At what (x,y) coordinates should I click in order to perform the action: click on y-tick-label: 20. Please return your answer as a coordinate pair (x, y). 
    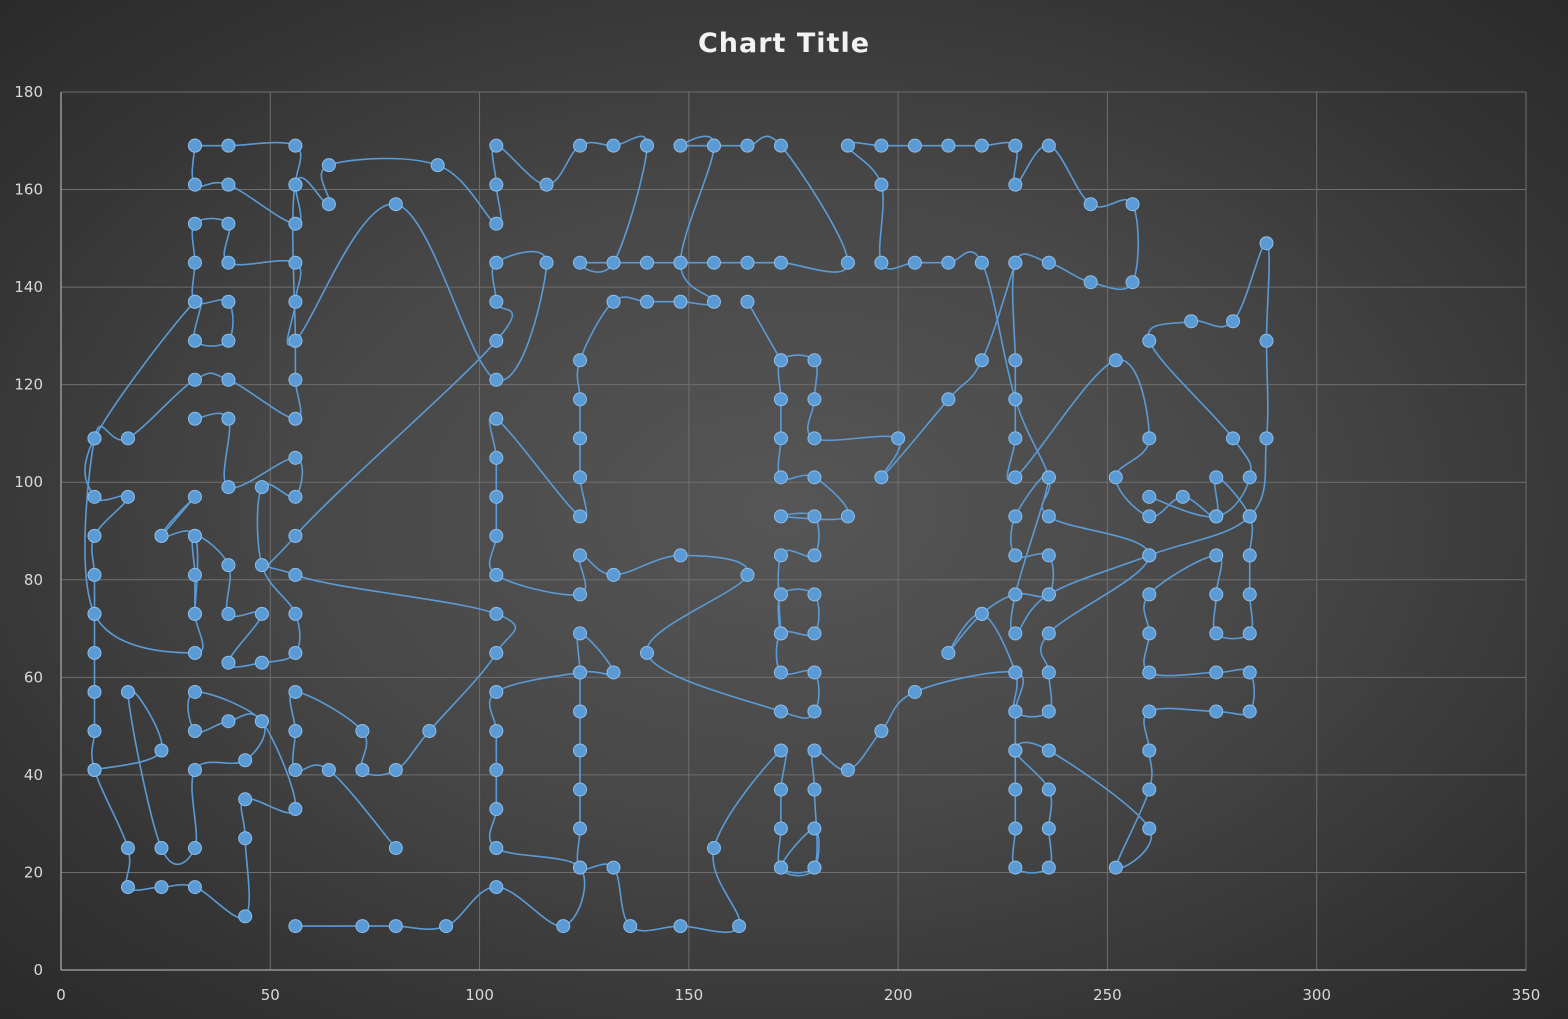
    Looking at the image, I should click on (33, 872).